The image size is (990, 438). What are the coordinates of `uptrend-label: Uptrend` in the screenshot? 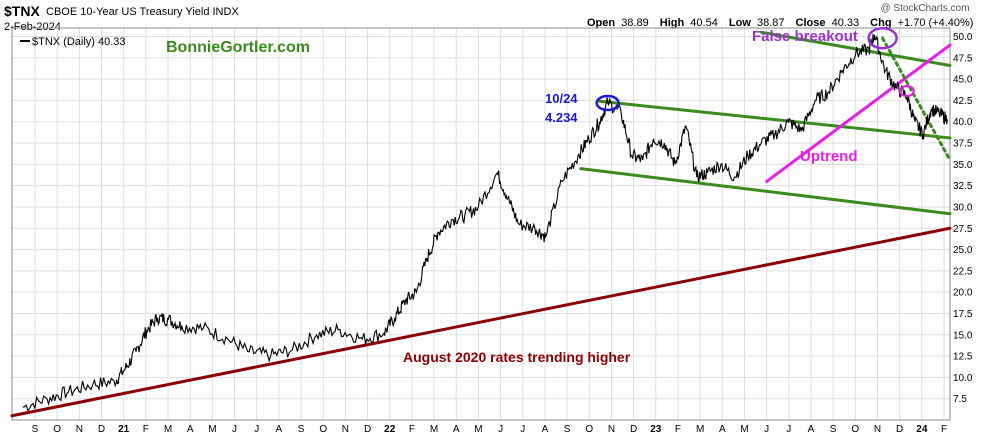 It's located at (829, 156).